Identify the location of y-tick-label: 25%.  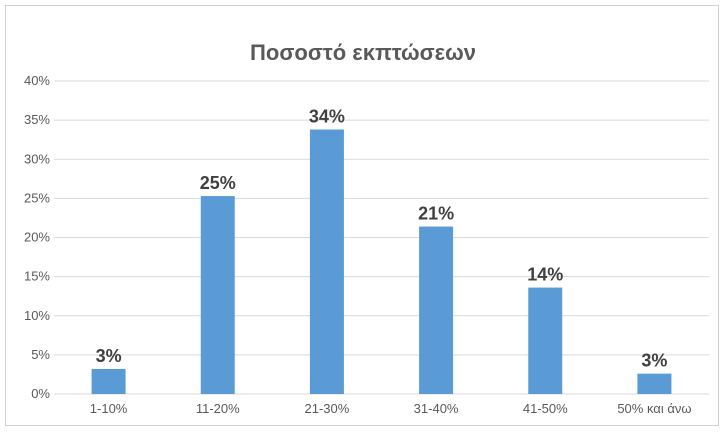
(37, 197).